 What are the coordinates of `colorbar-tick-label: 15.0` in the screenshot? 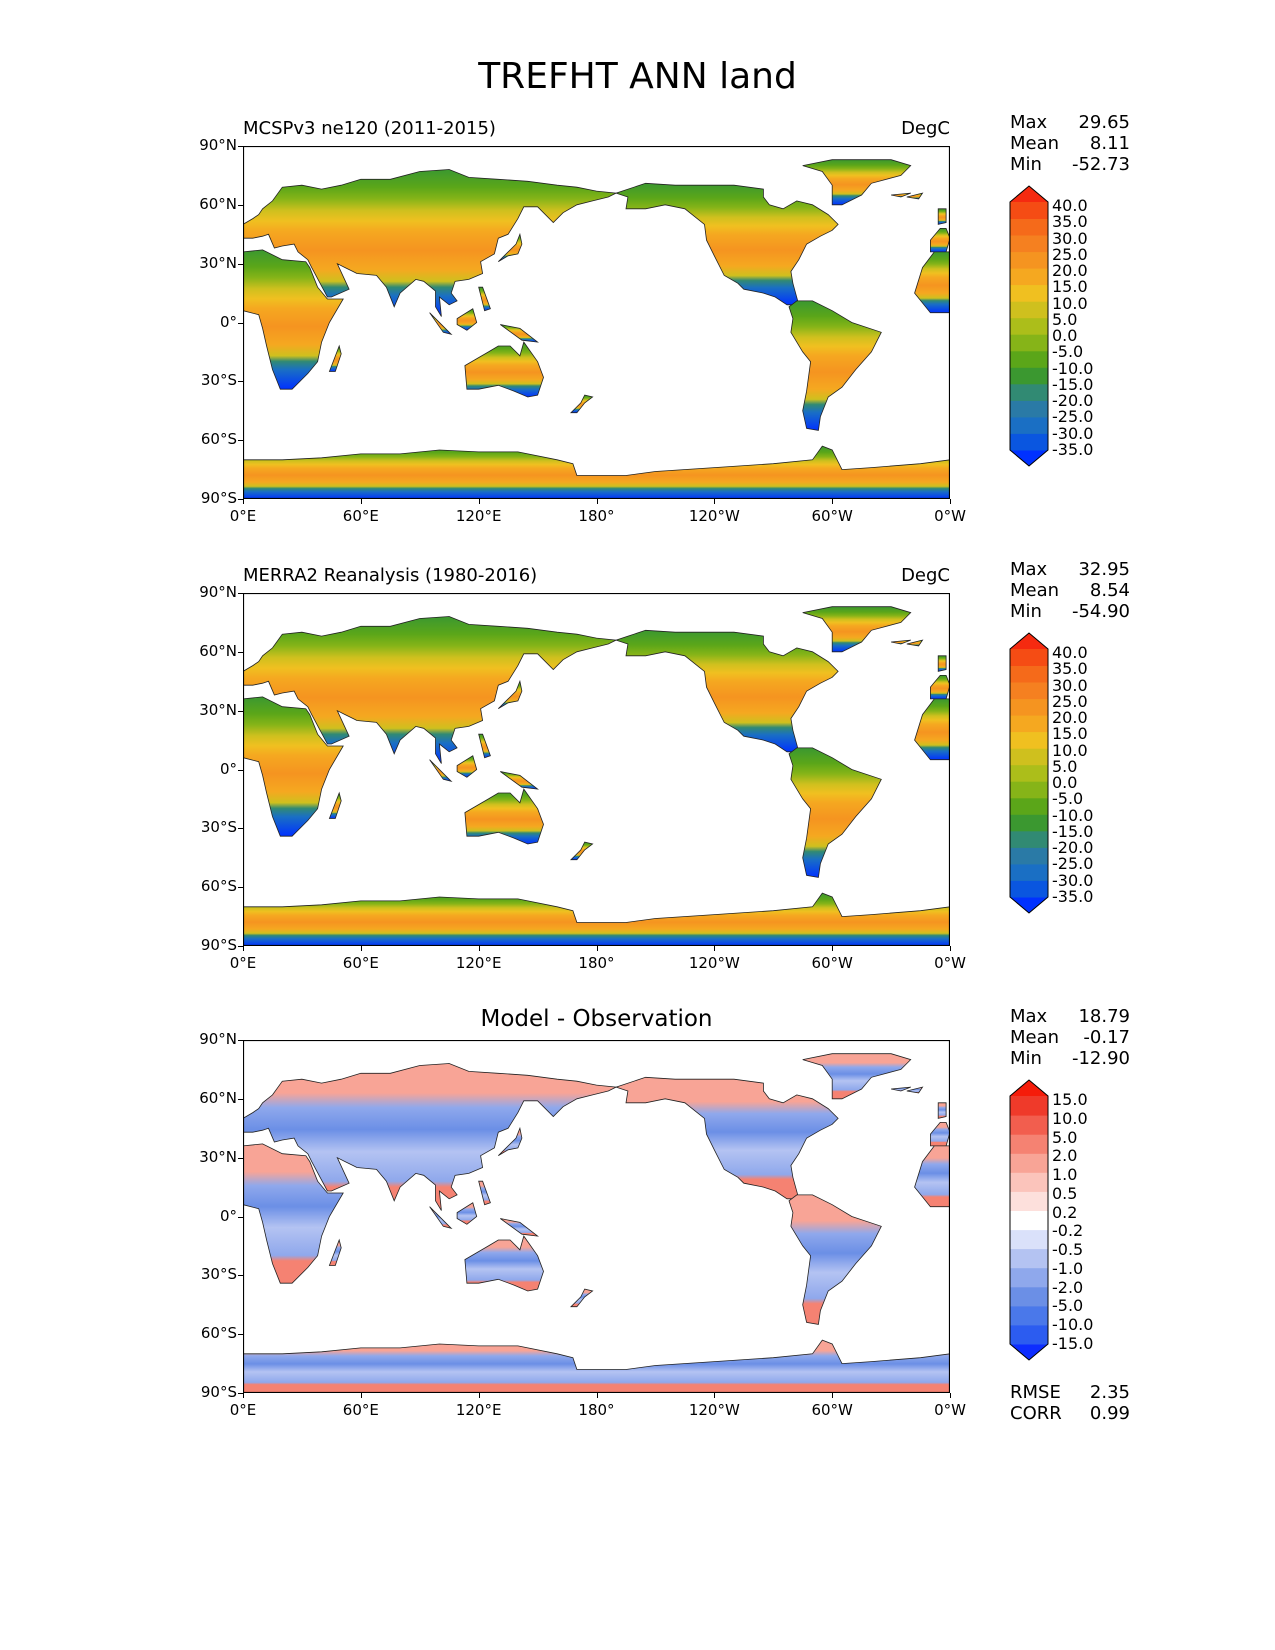 It's located at (1070, 734).